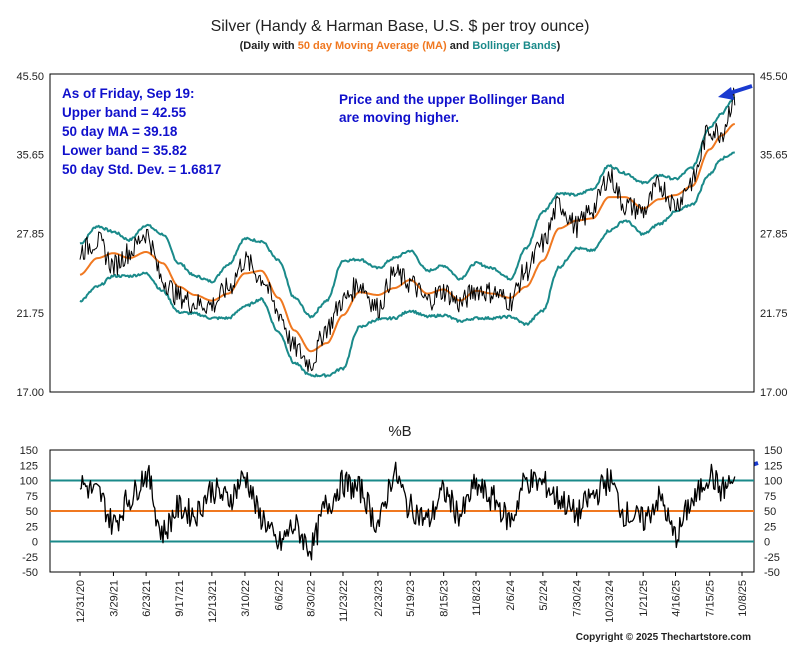 This screenshot has width=800, height=651. What do you see at coordinates (774, 155) in the screenshot?
I see `price-tick-right: 35.65` at bounding box center [774, 155].